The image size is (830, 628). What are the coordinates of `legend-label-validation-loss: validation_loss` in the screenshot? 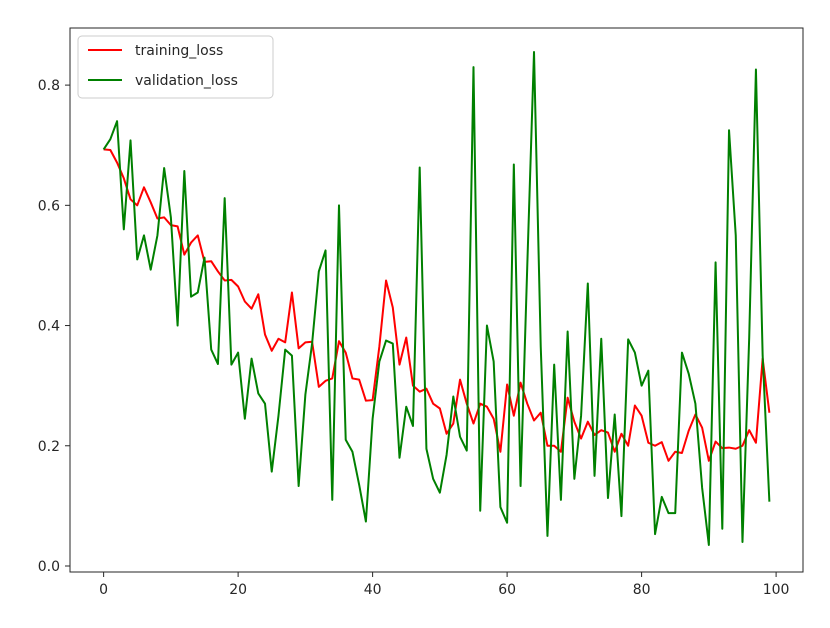 It's located at (186, 81).